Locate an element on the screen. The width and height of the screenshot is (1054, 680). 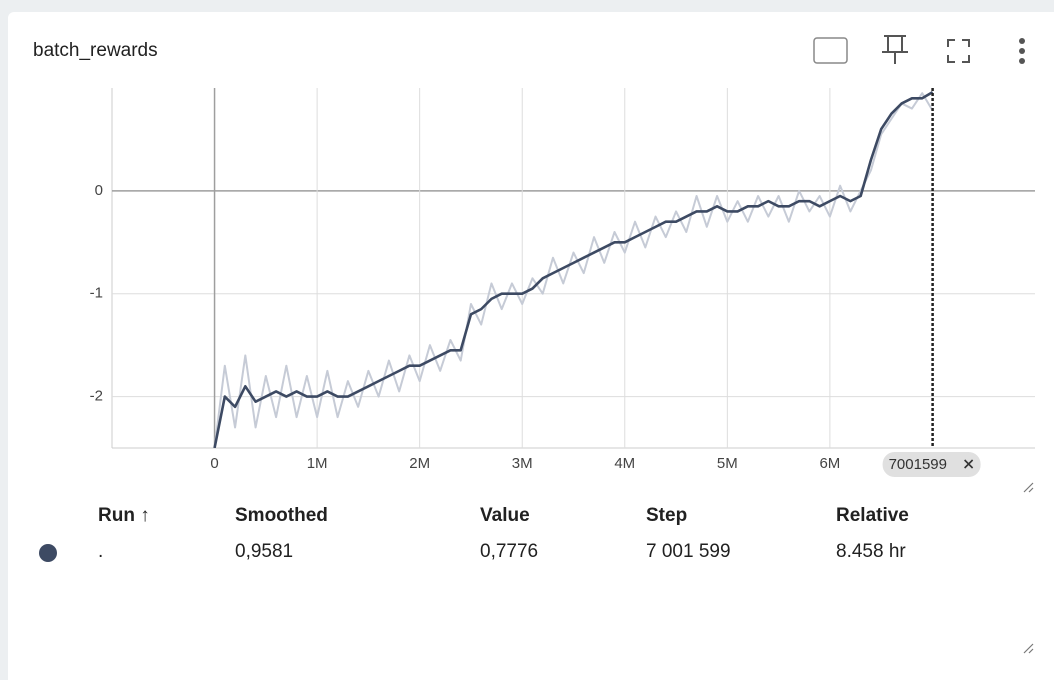
x-tick-label: 0 is located at coordinates (214, 463).